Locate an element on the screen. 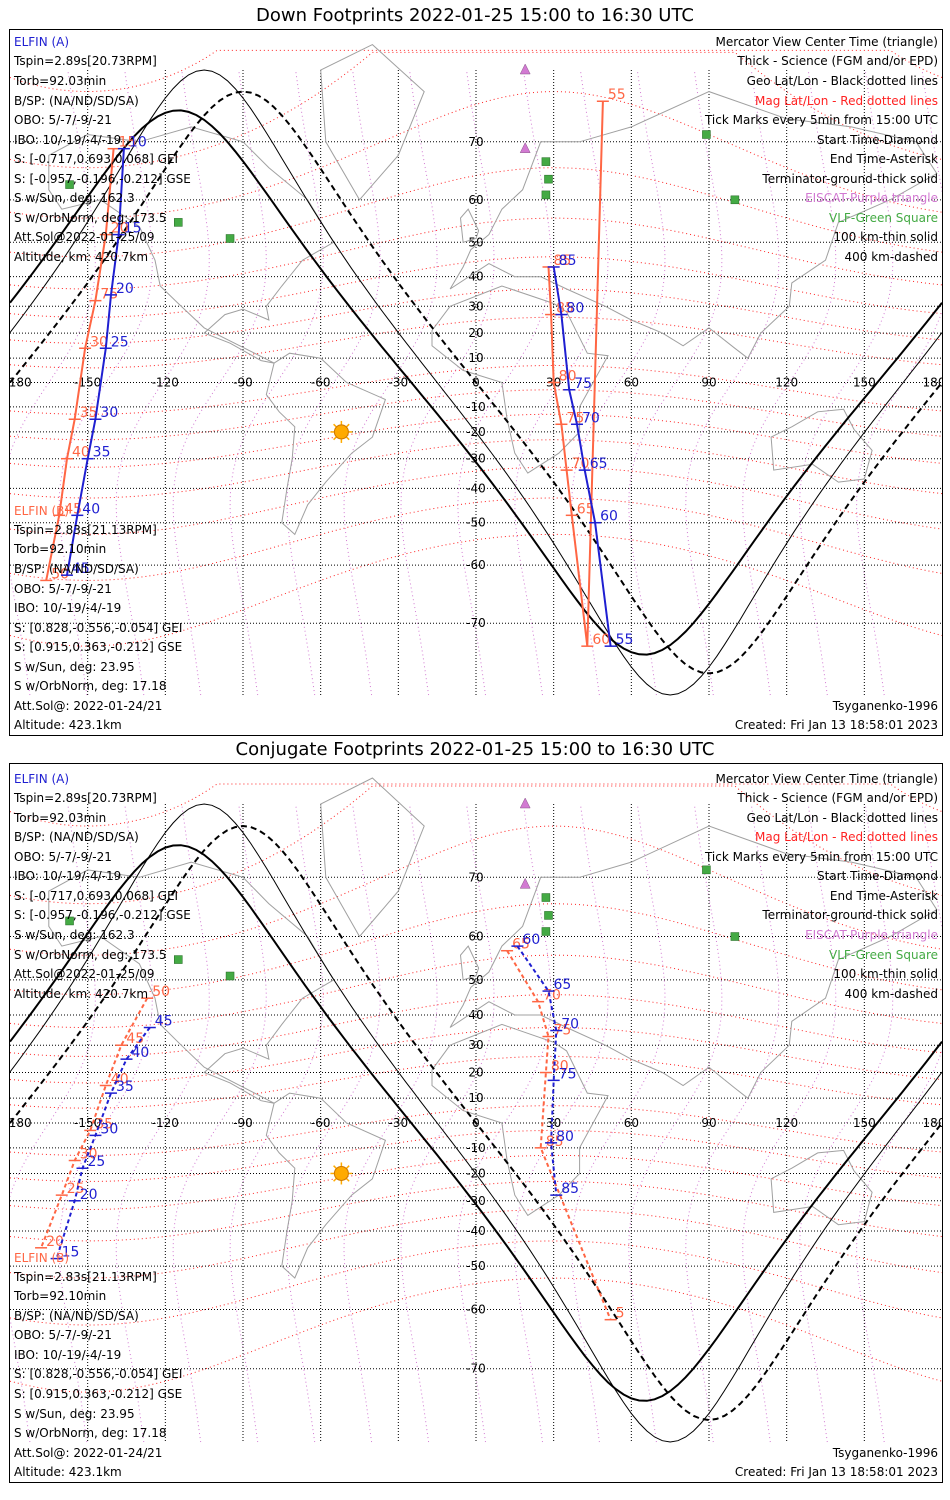 This screenshot has width=950, height=1500. legend-item: 400 km-dashed is located at coordinates (891, 994).